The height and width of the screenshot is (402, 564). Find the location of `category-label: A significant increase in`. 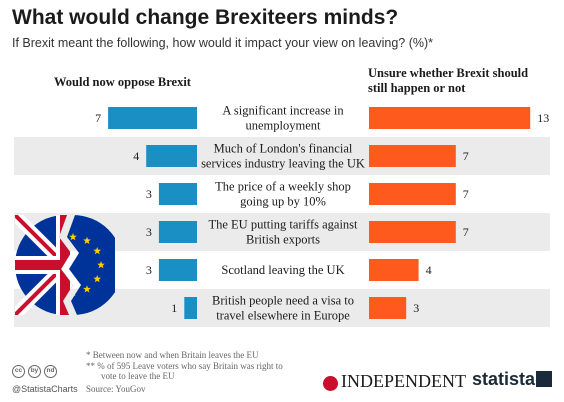

category-label: A significant increase in is located at coordinates (283, 111).